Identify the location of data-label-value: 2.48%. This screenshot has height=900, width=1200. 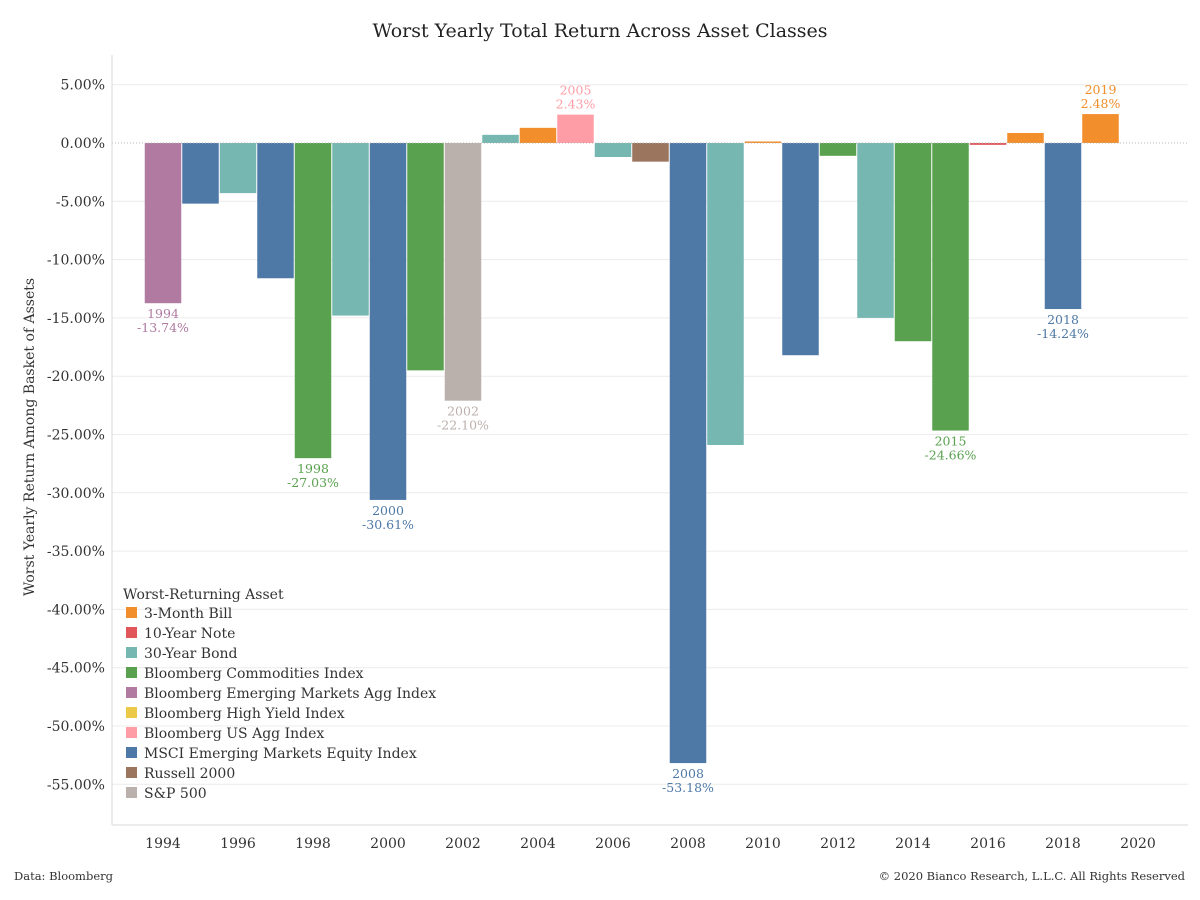
(1101, 103).